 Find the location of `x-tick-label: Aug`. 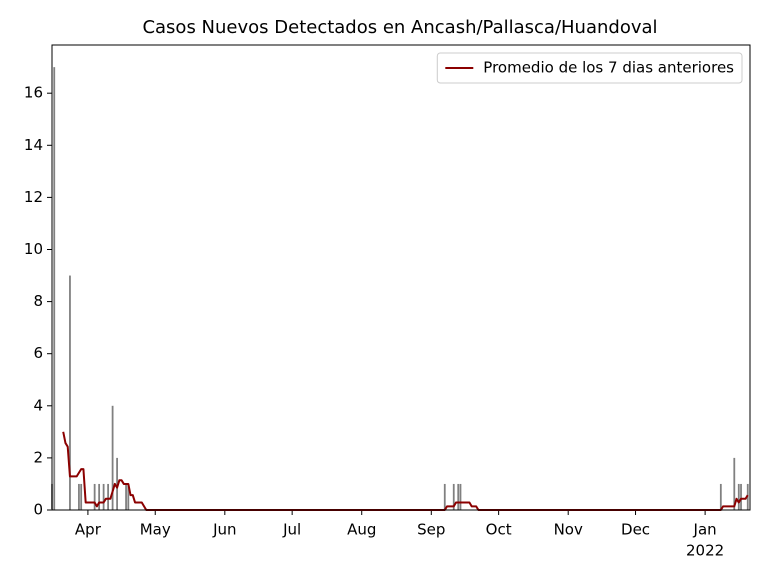

x-tick-label: Aug is located at coordinates (361, 530).